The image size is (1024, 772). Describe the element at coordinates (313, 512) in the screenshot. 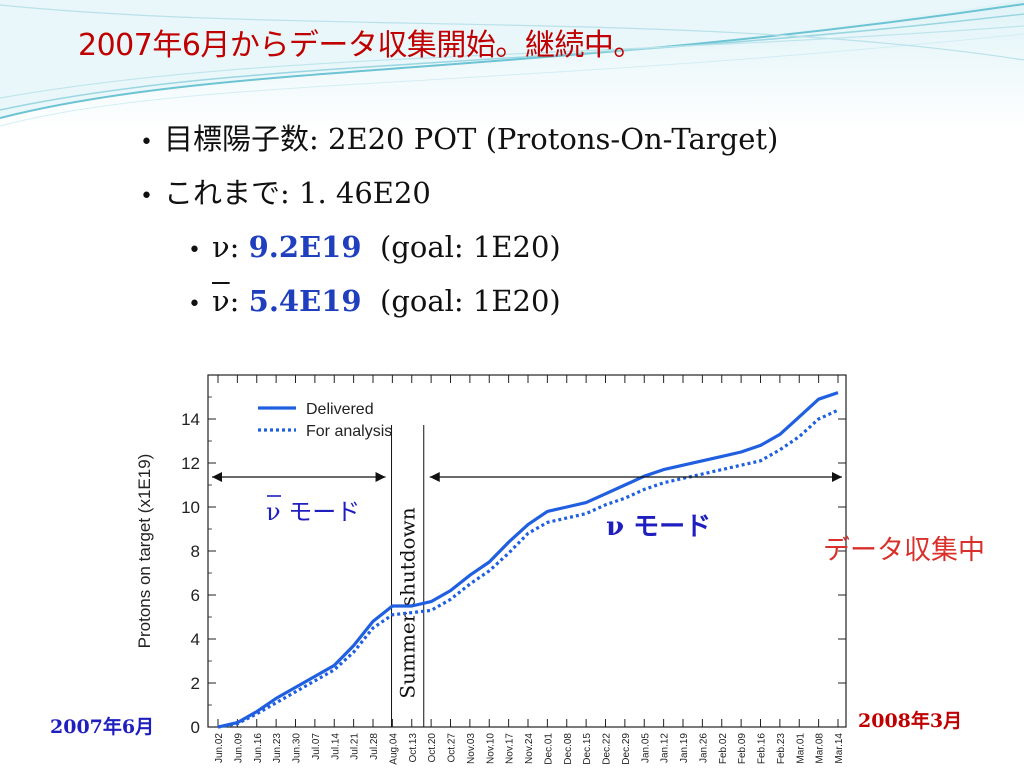

I see `nubar-mode-label: ν モード` at that location.